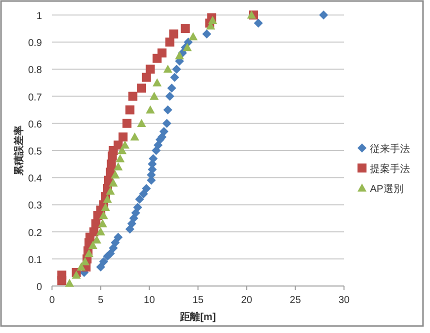  I want to click on y-tick-label: 0.6, so click(35, 124).